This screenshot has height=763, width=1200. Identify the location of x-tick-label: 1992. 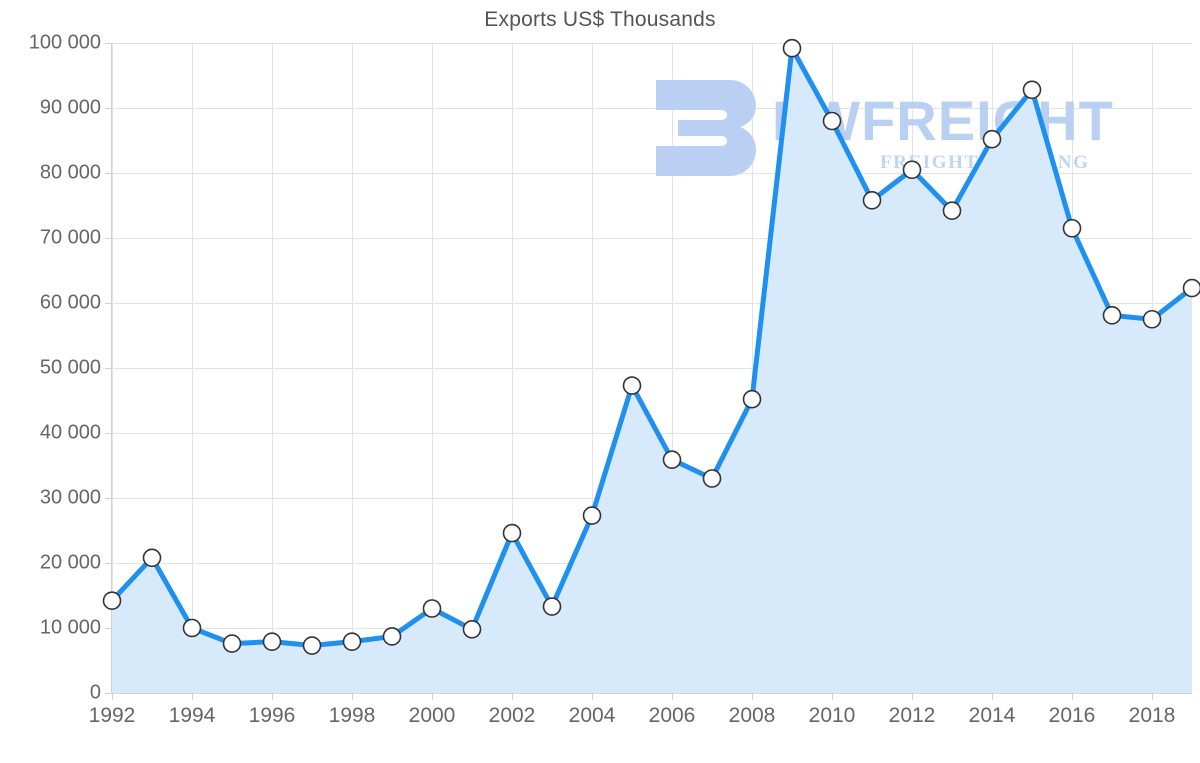
(112, 715).